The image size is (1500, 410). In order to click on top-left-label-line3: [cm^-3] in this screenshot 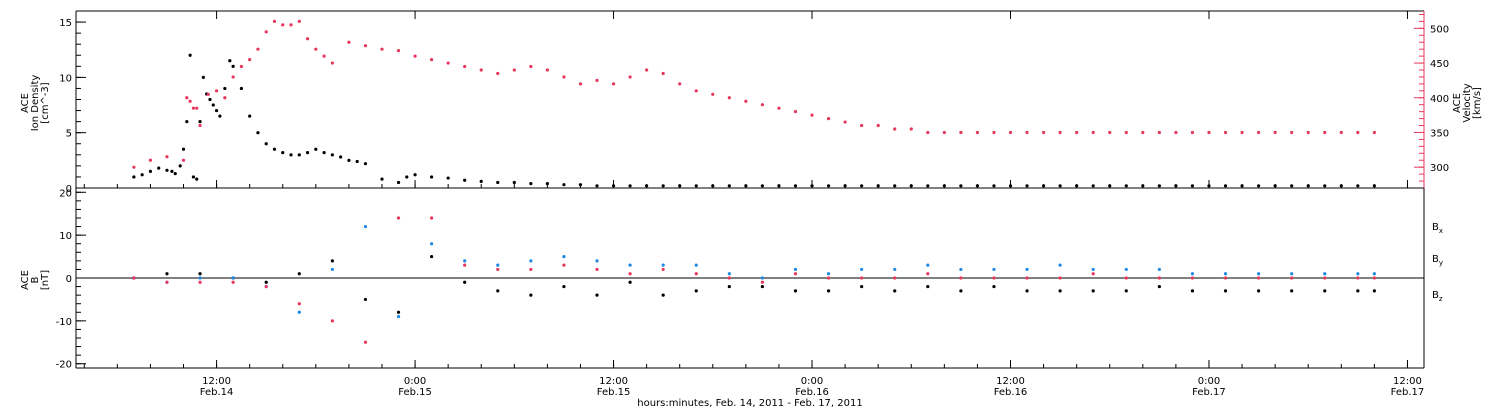, I will do `click(45, 102)`.